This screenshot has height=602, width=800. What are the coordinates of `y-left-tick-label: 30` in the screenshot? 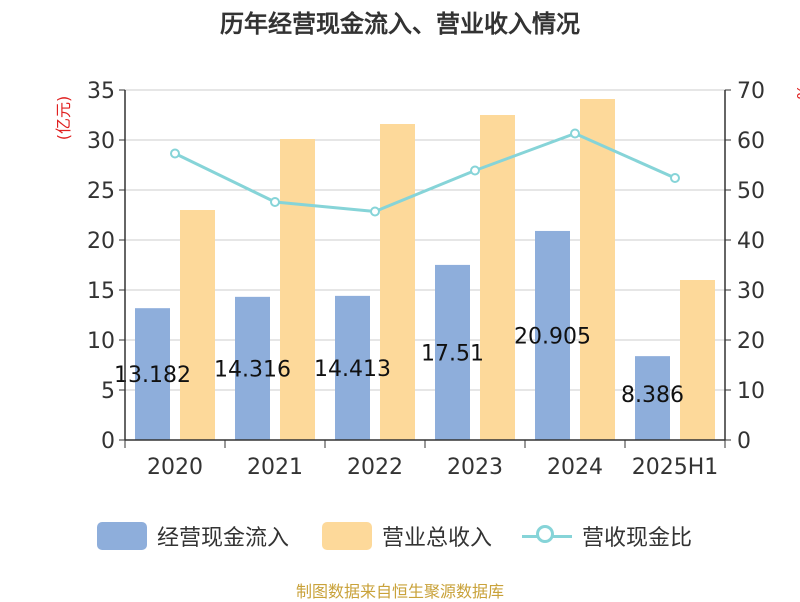 It's located at (101, 141).